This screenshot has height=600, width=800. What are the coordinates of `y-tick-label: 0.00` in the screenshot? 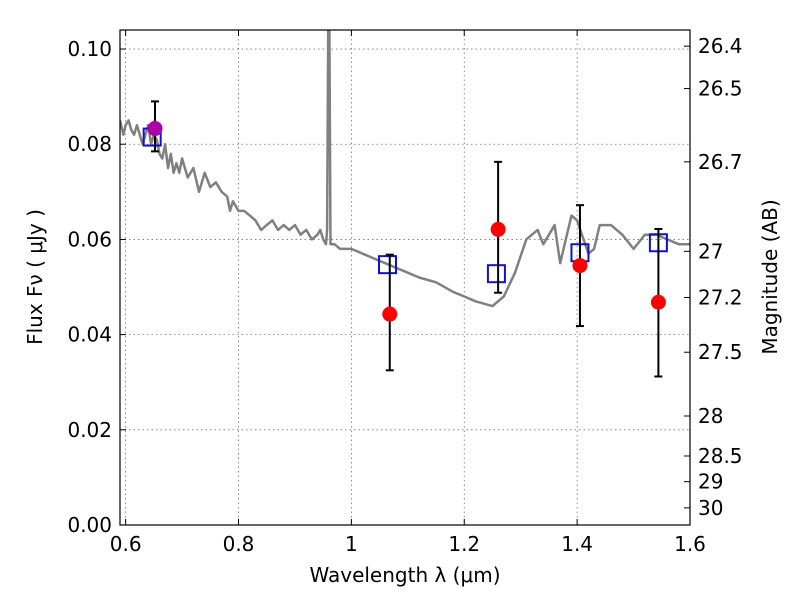 It's located at (89, 525).